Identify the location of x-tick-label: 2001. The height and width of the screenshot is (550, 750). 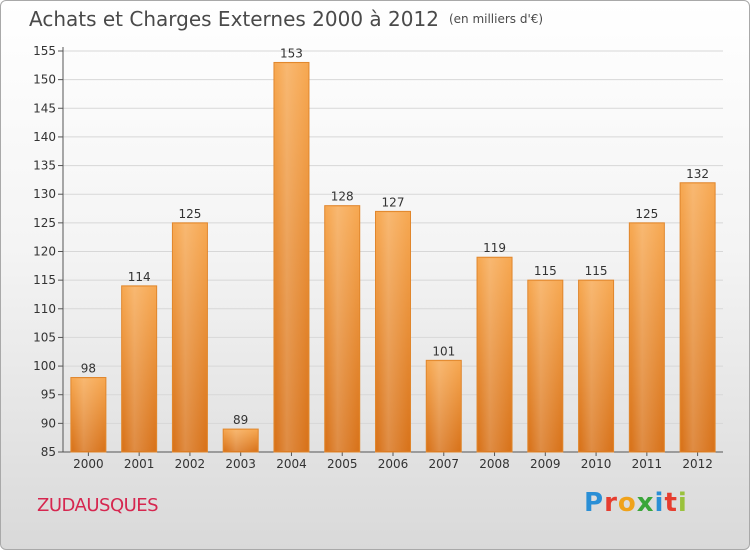
(139, 464).